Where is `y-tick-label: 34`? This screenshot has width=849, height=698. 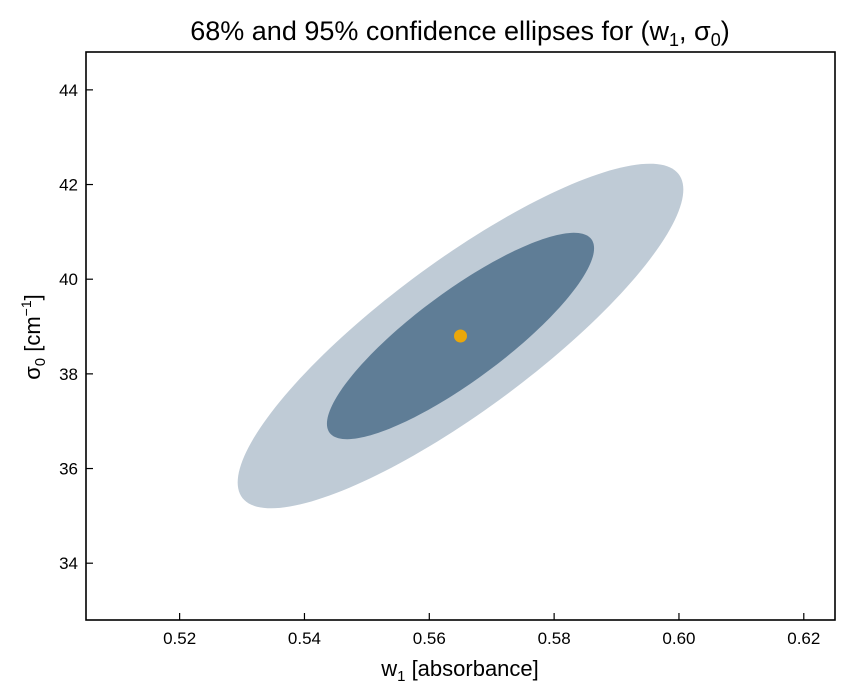
y-tick-label: 34 is located at coordinates (68, 563).